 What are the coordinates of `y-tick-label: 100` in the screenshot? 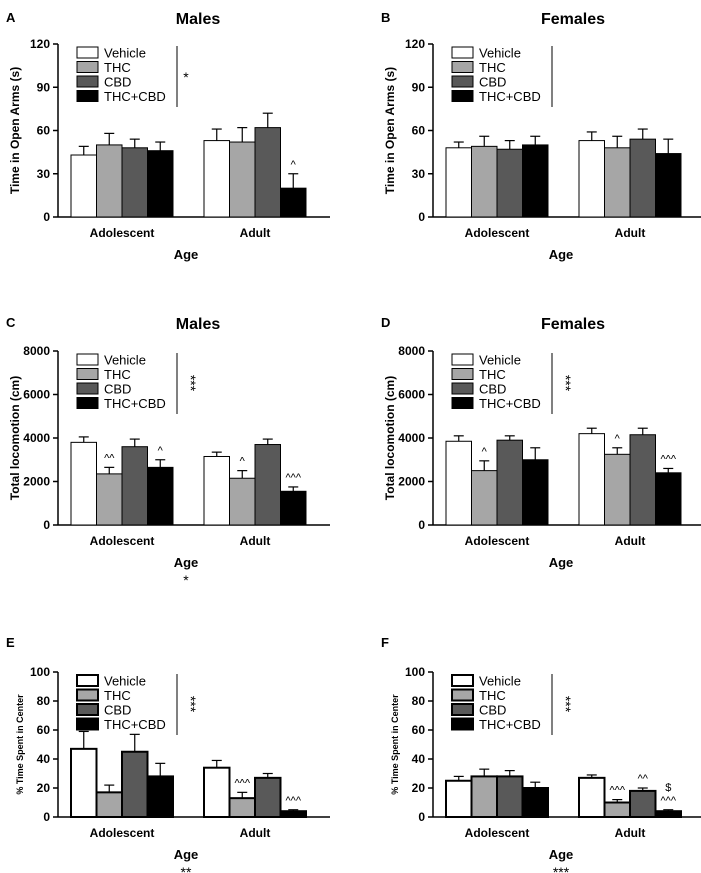 It's located at (40, 672).